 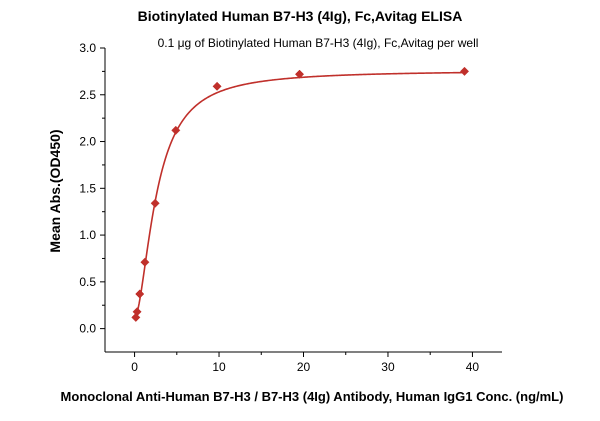 What do you see at coordinates (87, 235) in the screenshot?
I see `y-tick-label: 1.0` at bounding box center [87, 235].